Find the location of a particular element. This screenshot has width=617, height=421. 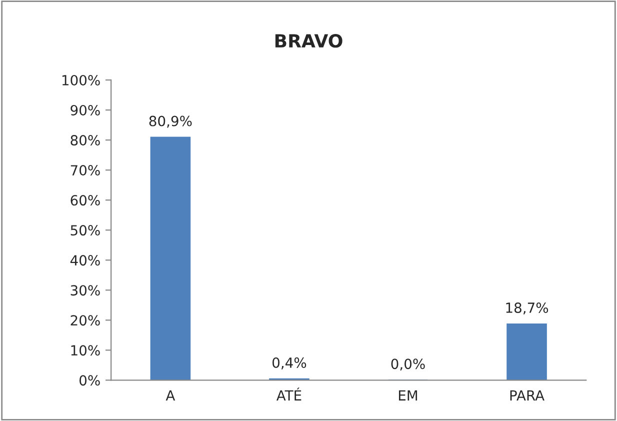

chart-title: BRAVO is located at coordinates (308, 41).